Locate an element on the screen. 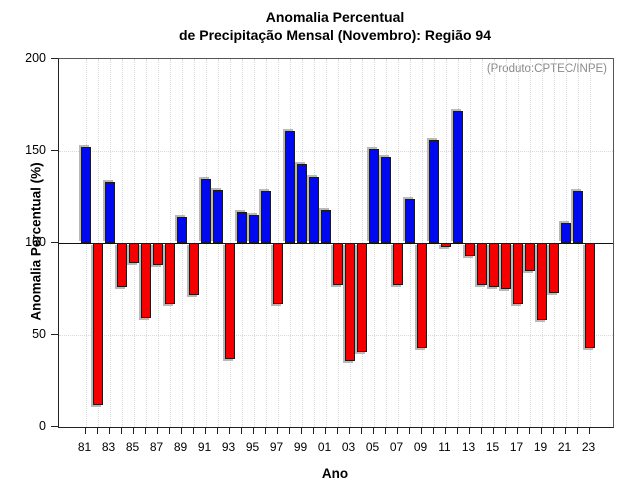 The width and height of the screenshot is (640, 500). x-tick-label: 85 is located at coordinates (132, 447).